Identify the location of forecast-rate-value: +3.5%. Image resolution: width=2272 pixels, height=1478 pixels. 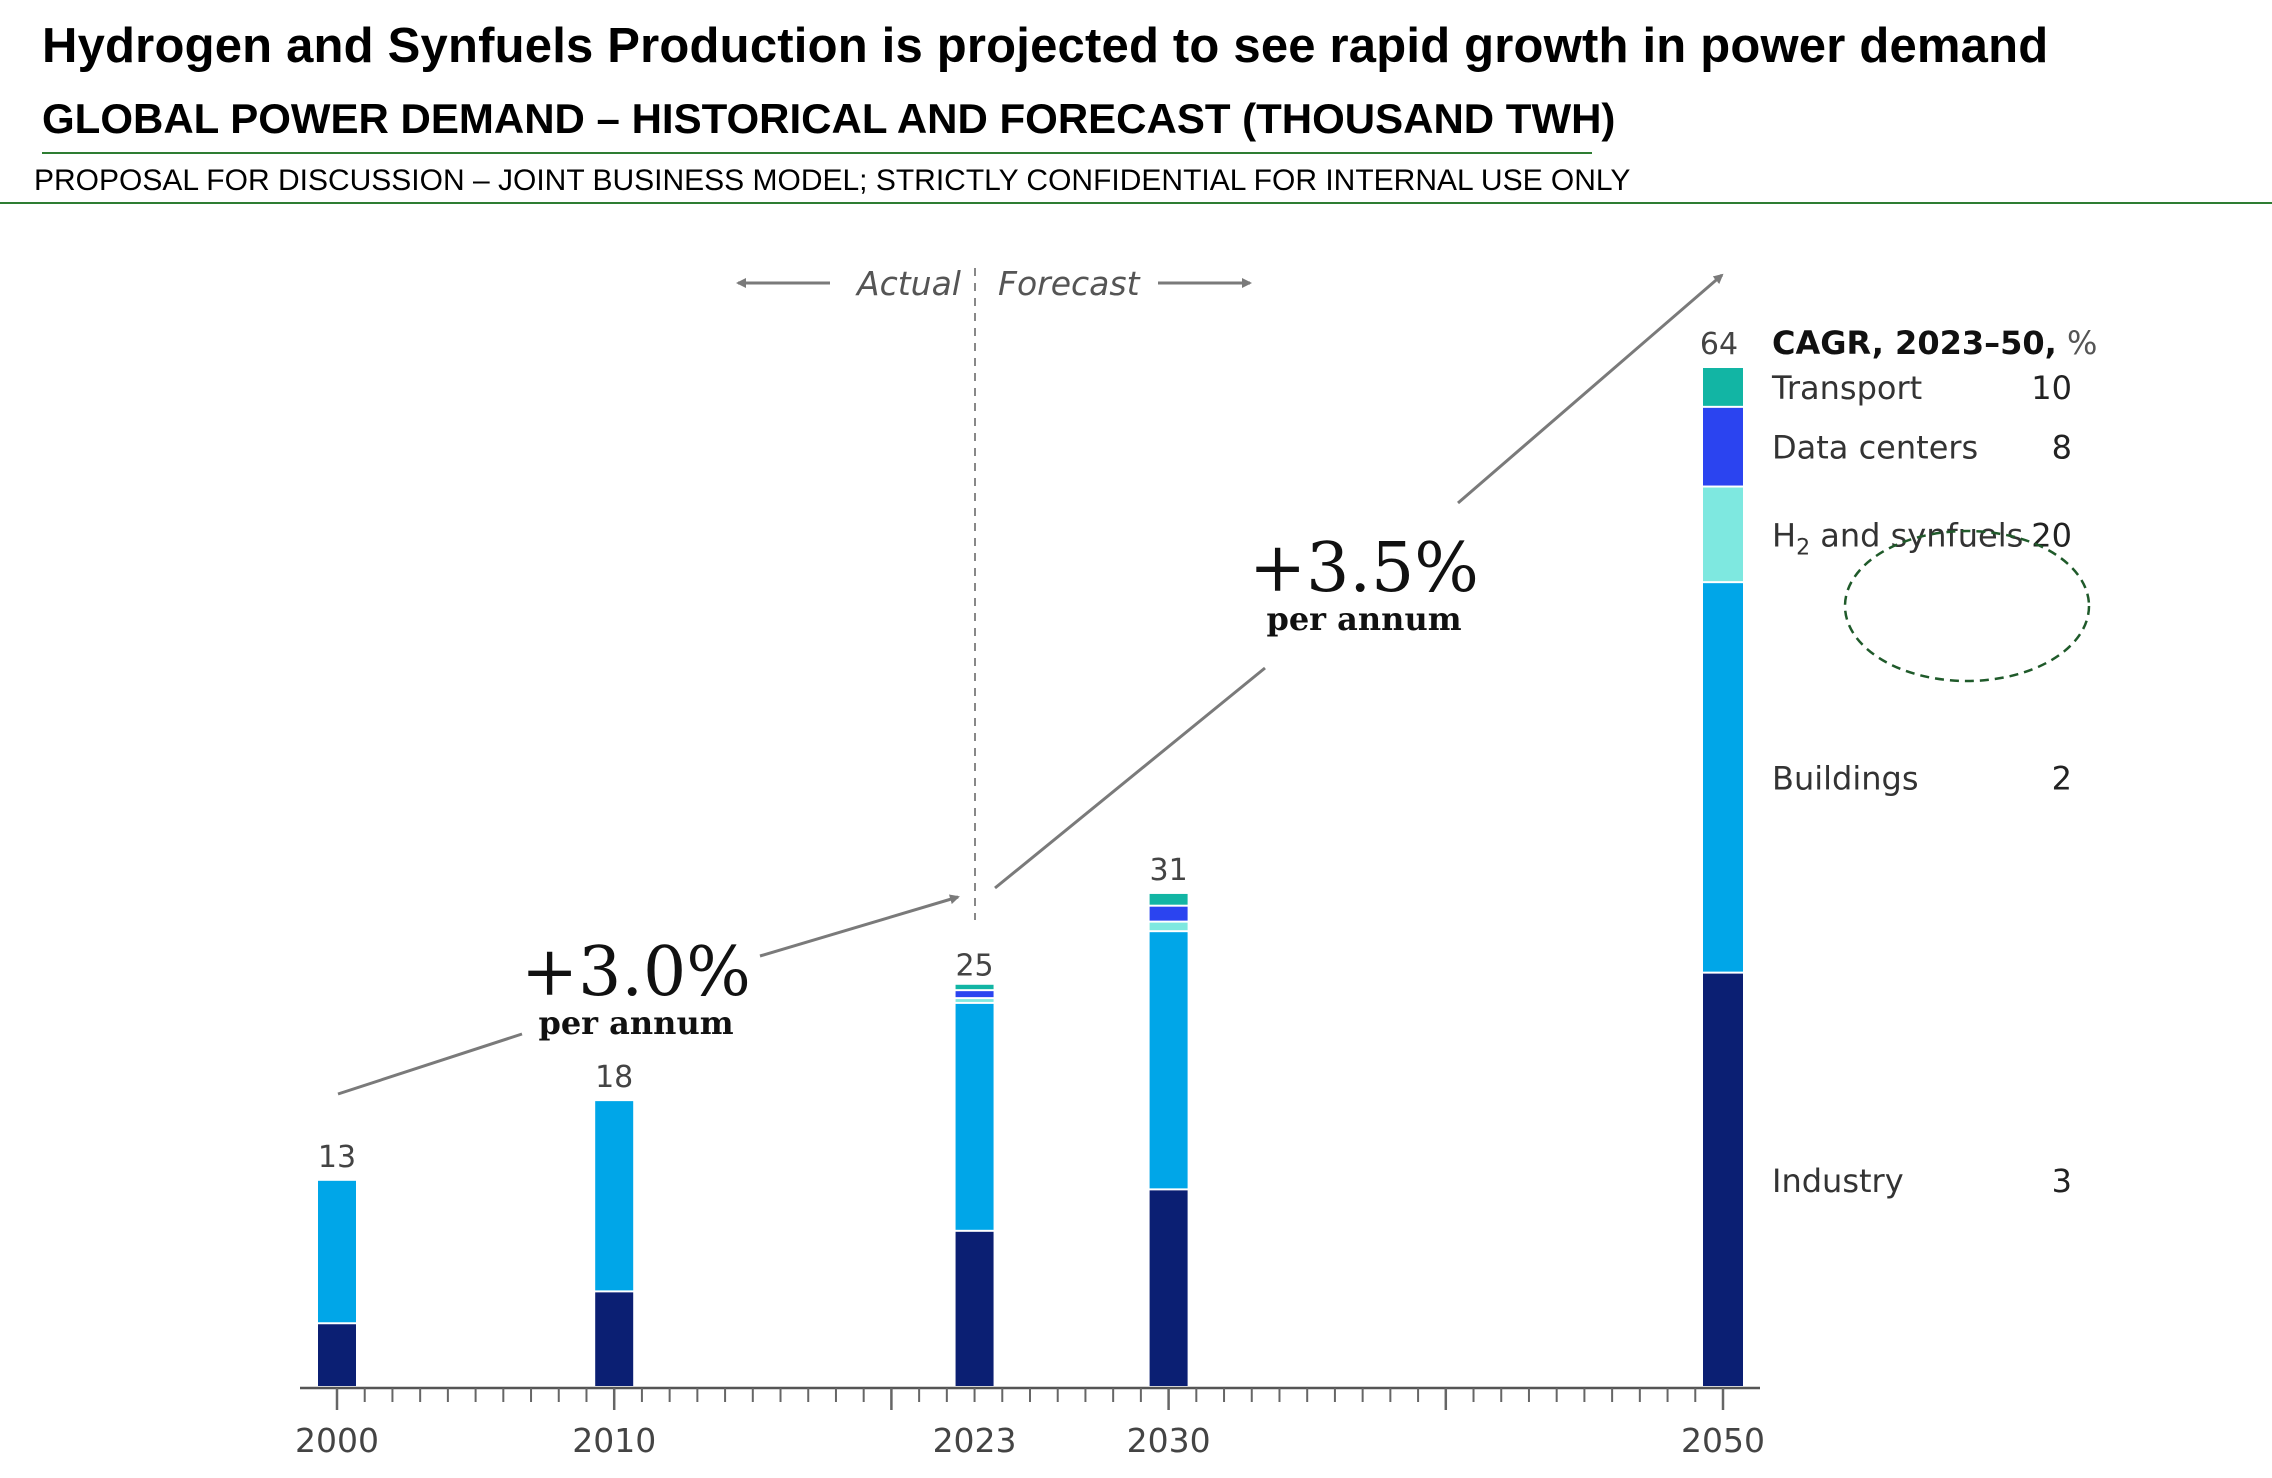
(1364, 568).